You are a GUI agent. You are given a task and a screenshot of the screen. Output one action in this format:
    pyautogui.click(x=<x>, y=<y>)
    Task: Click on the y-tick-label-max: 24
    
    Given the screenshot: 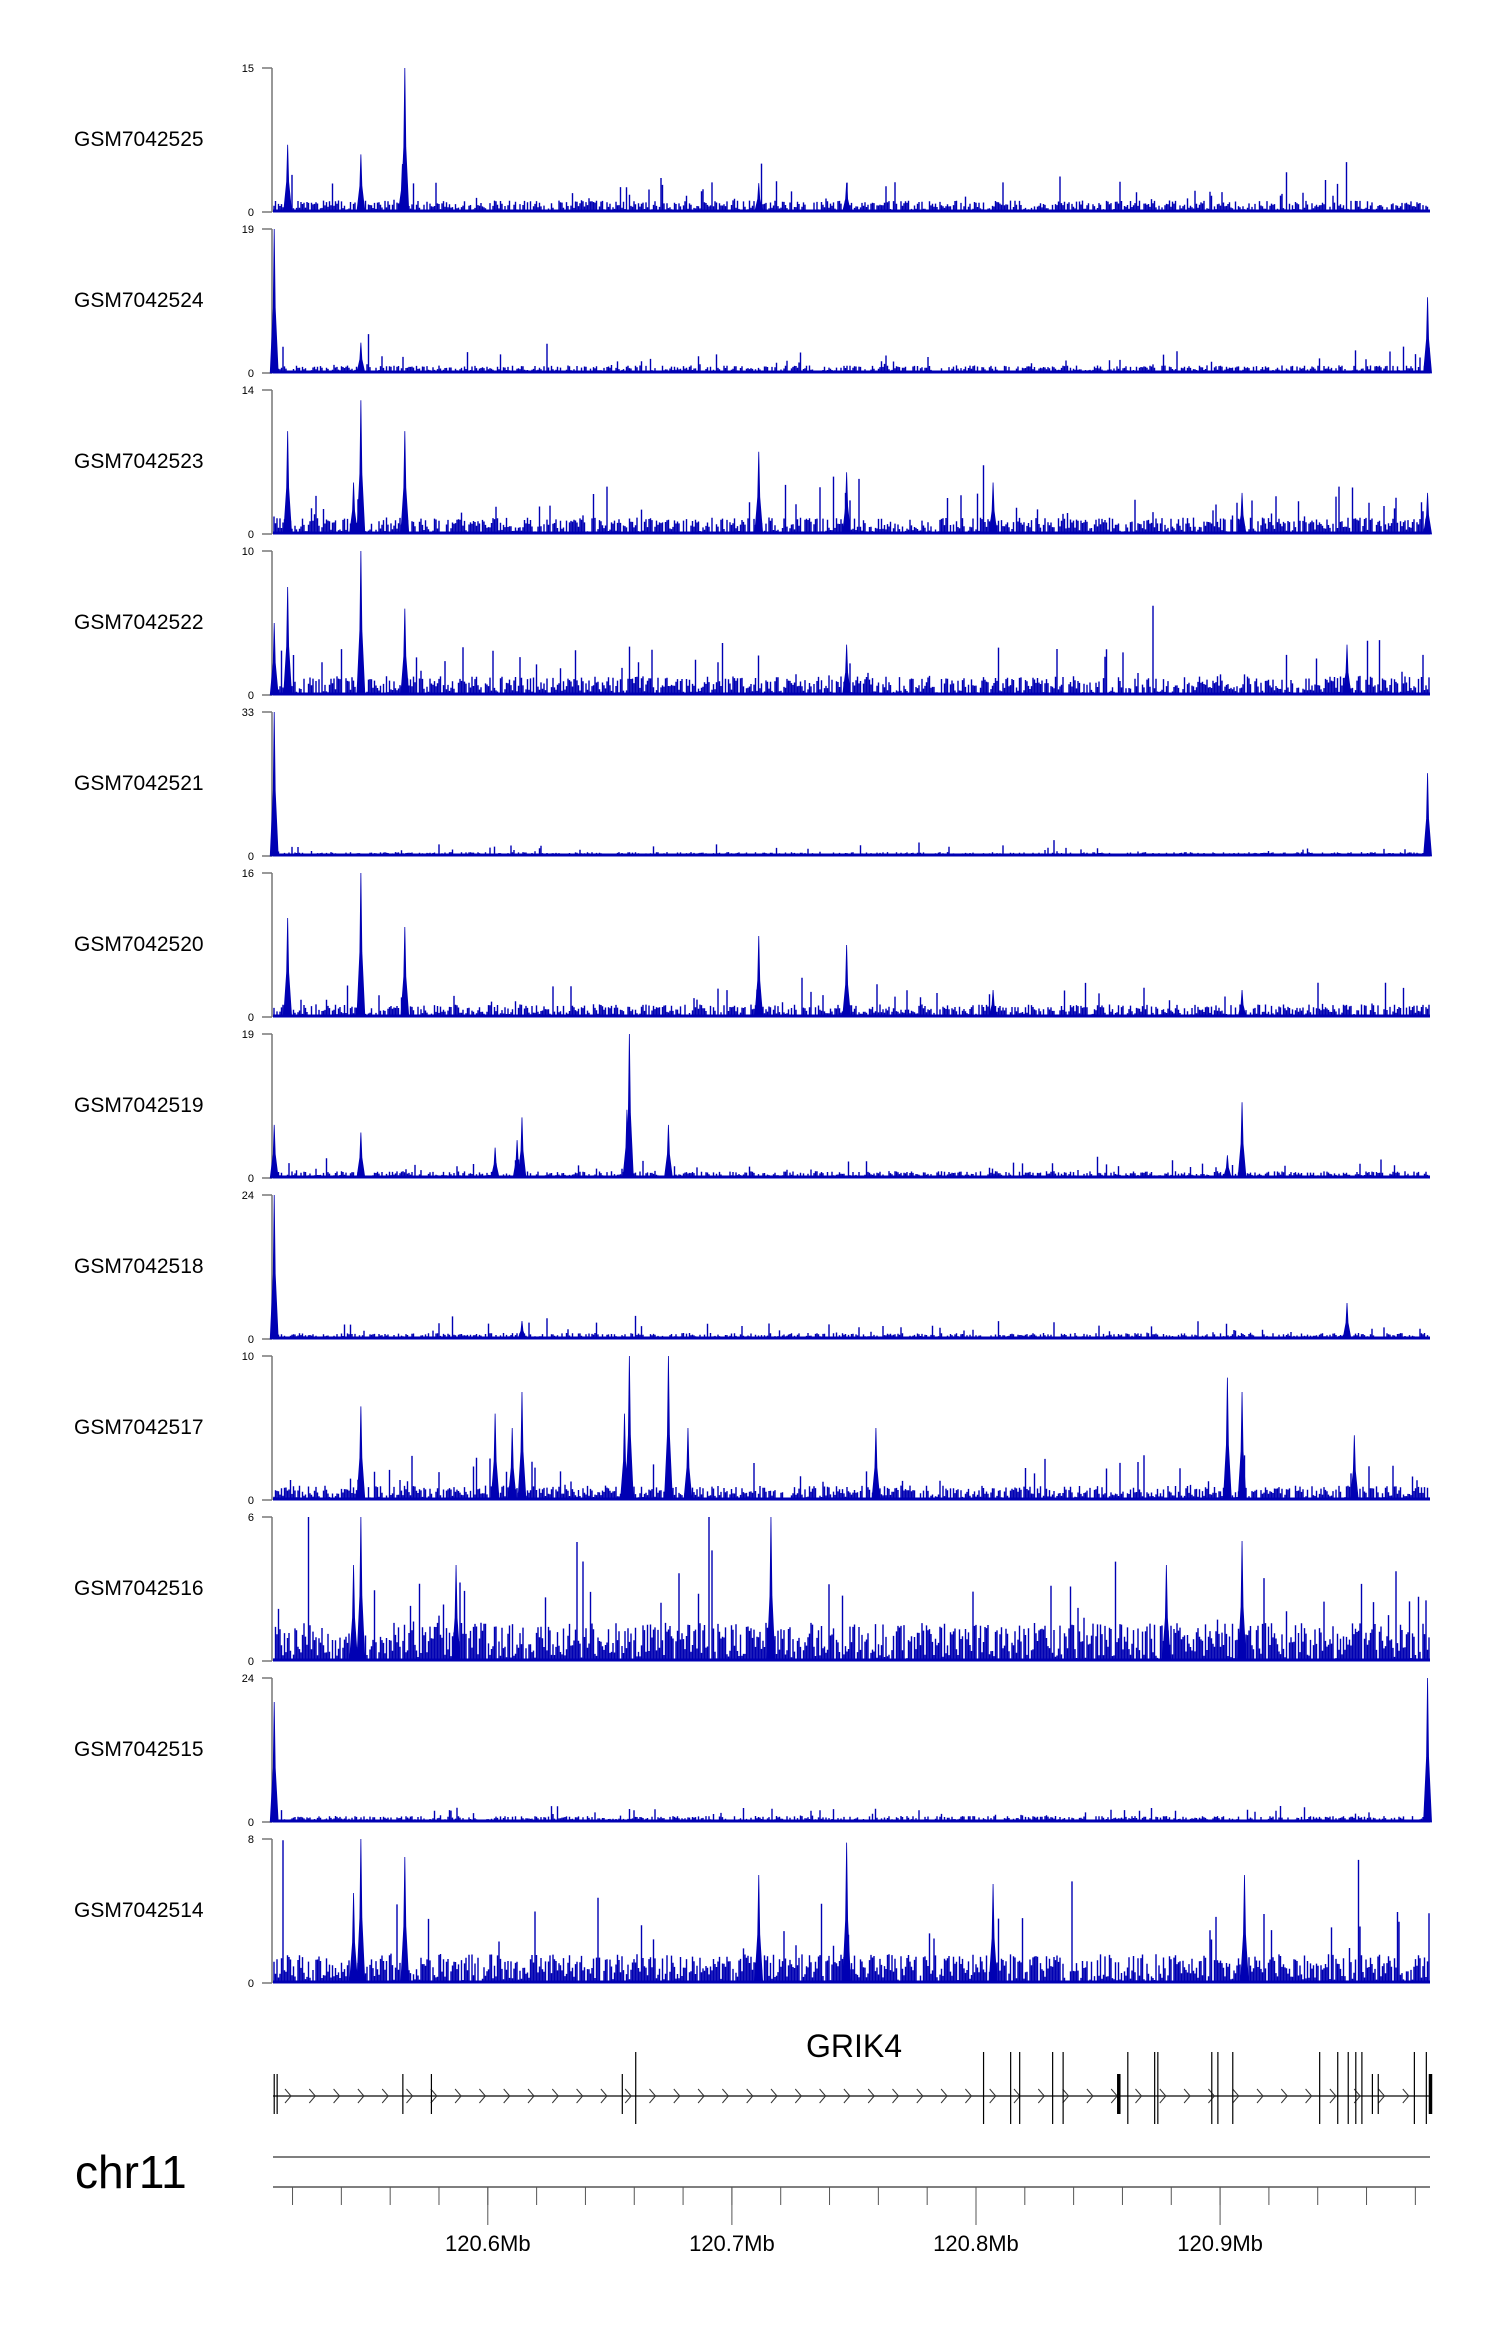 What is the action you would take?
    pyautogui.click(x=248, y=1679)
    